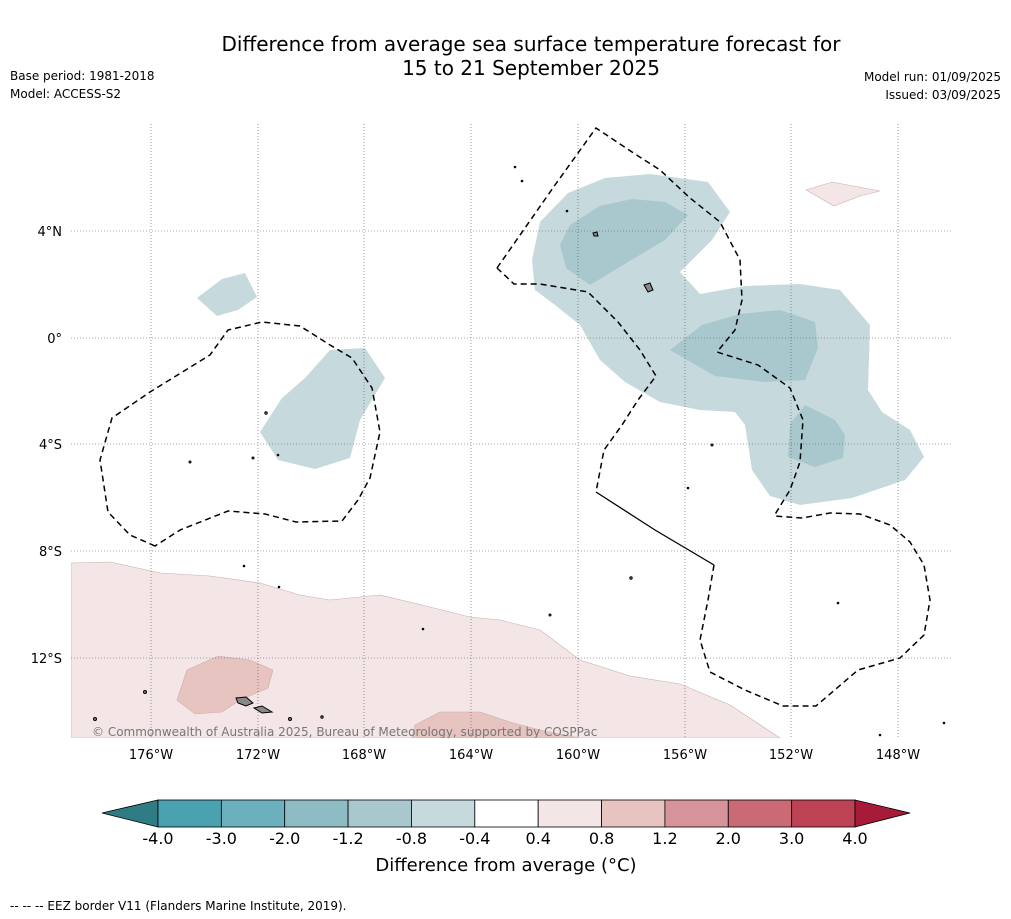  What do you see at coordinates (263, 709) in the screenshot?
I see `island-savaii` at bounding box center [263, 709].